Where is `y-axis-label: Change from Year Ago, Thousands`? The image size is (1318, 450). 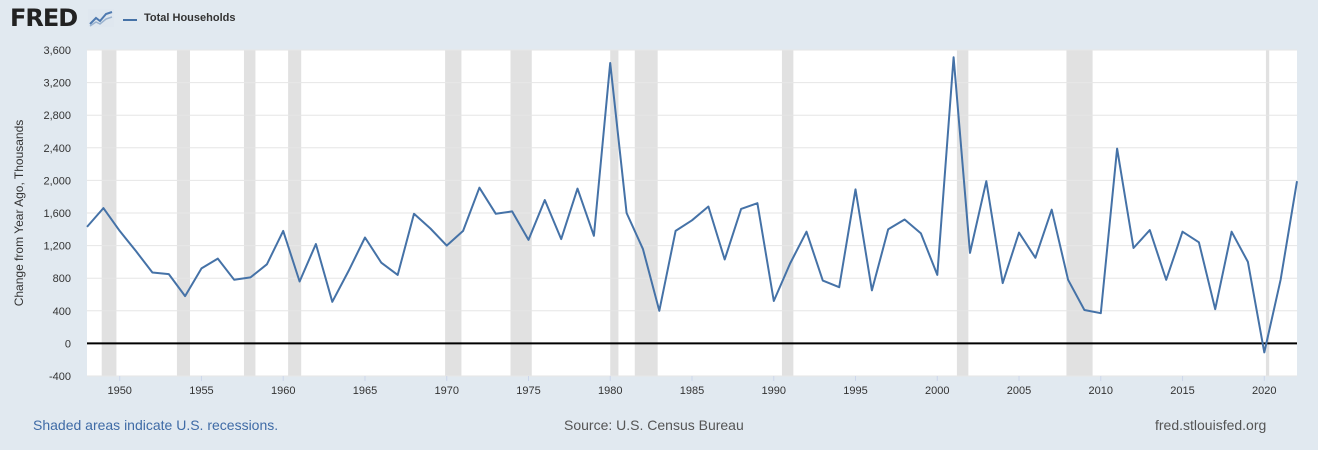
y-axis-label: Change from Year Ago, Thousands is located at coordinates (19, 213).